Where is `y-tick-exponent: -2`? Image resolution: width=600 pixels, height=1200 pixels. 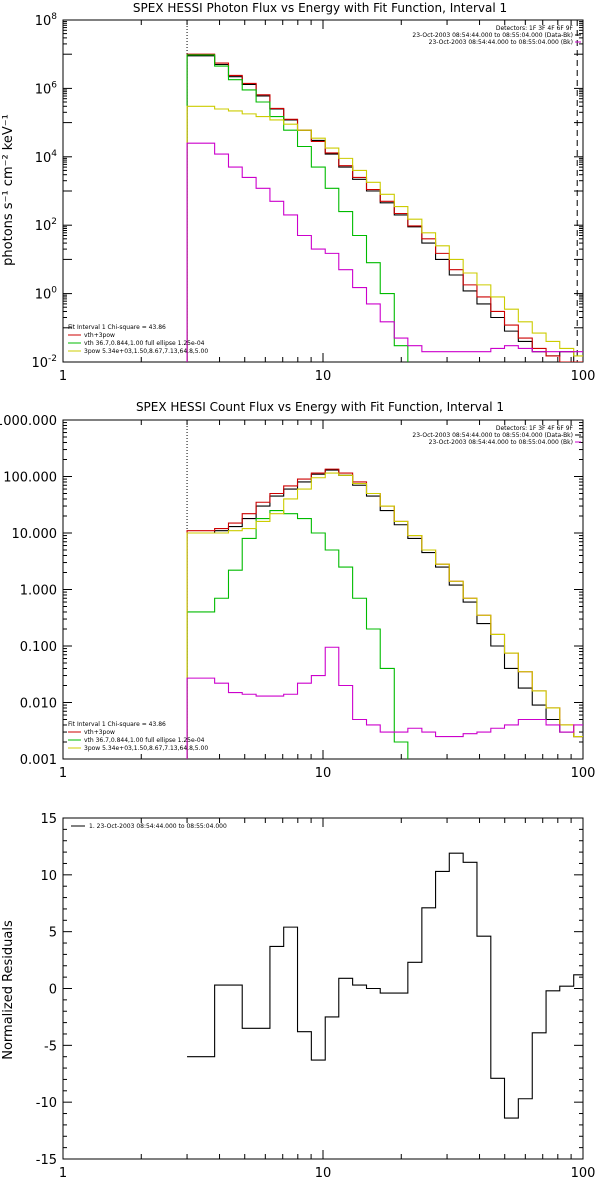
y-tick-exponent: -2 is located at coordinates (52, 359).